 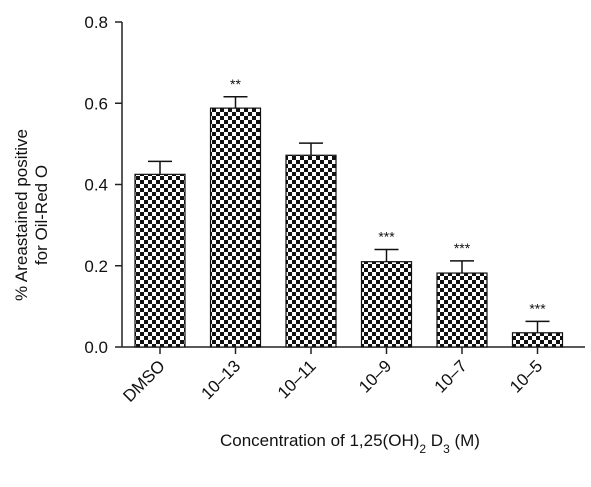 I want to click on x-axis-label-sub2: 3, so click(x=446, y=449).